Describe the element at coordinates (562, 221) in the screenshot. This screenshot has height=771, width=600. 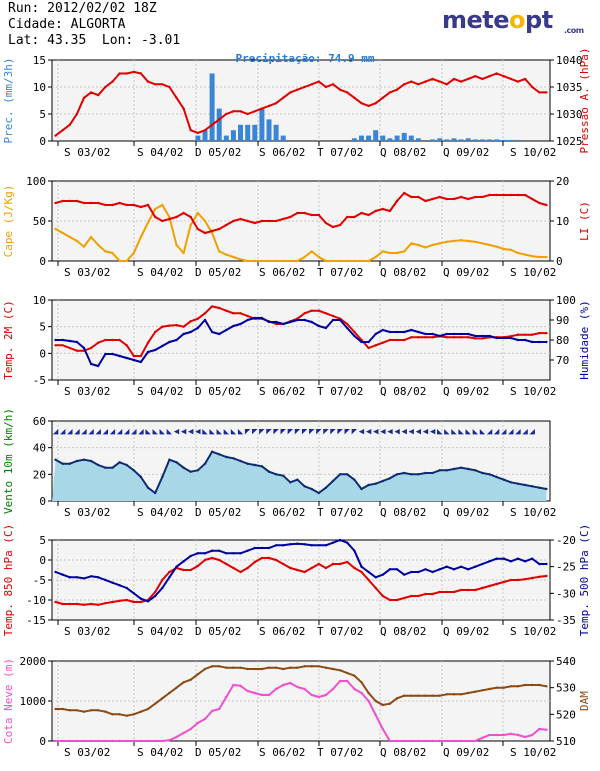
I see `y-tick-label-right: 10` at that location.